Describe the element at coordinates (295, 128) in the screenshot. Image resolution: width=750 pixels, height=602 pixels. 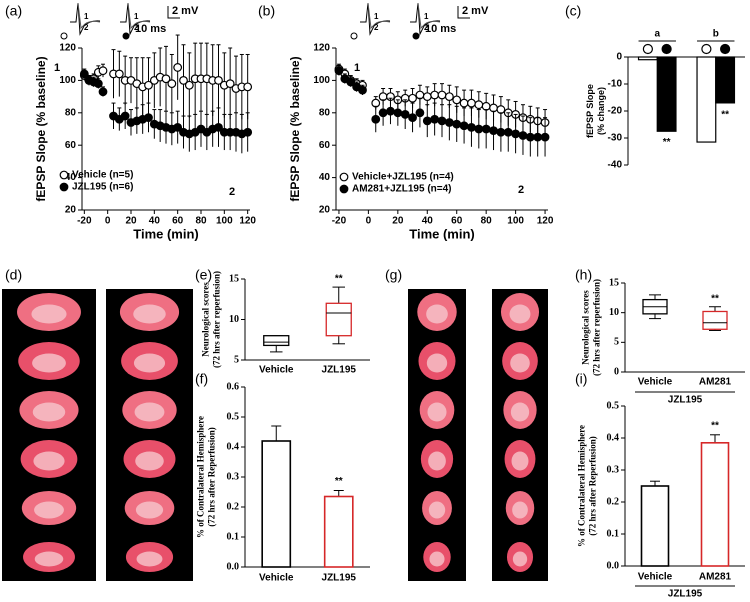
I see `y-axis-label: fEPSP Slope (% baseline)` at that location.